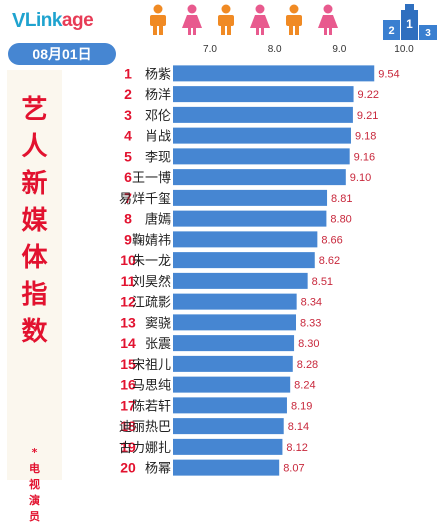  I want to click on category-label: 李现, so click(158, 157).